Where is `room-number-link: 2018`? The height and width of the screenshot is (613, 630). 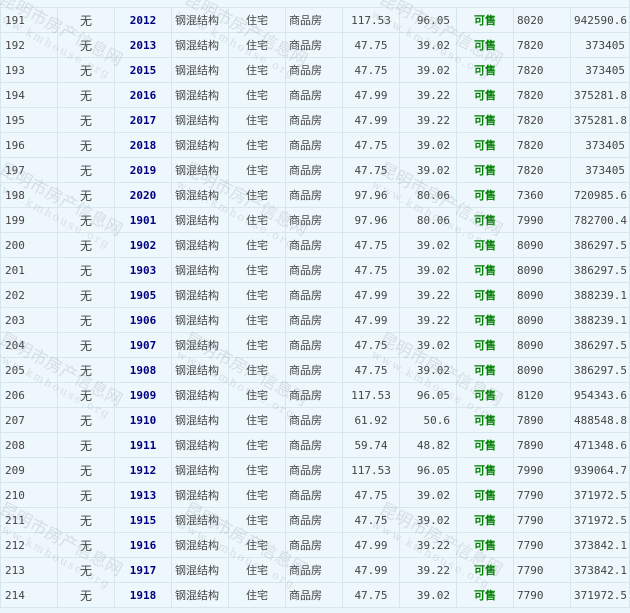 room-number-link: 2018 is located at coordinates (143, 145).